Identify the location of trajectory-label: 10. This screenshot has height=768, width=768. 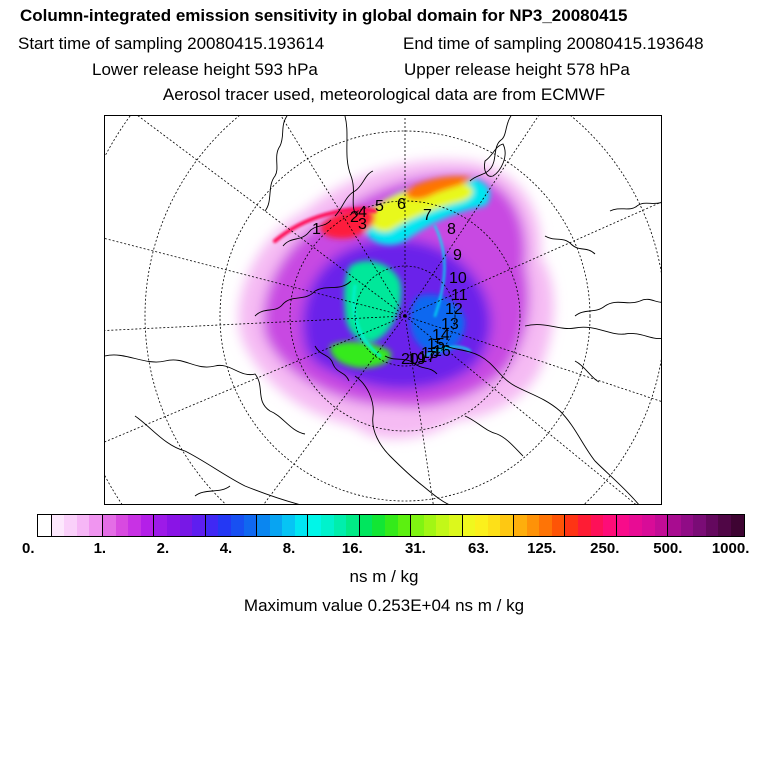
(458, 278).